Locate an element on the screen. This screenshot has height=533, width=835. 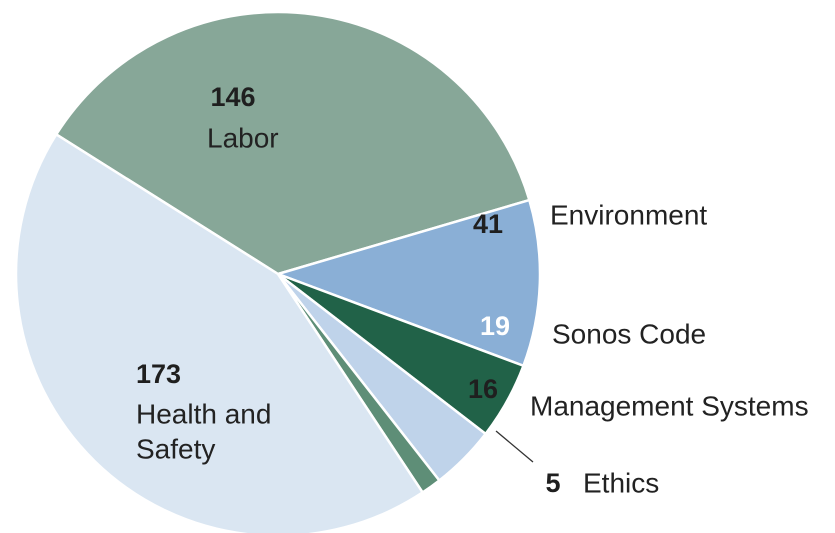
slice-environment is located at coordinates (409, 283).